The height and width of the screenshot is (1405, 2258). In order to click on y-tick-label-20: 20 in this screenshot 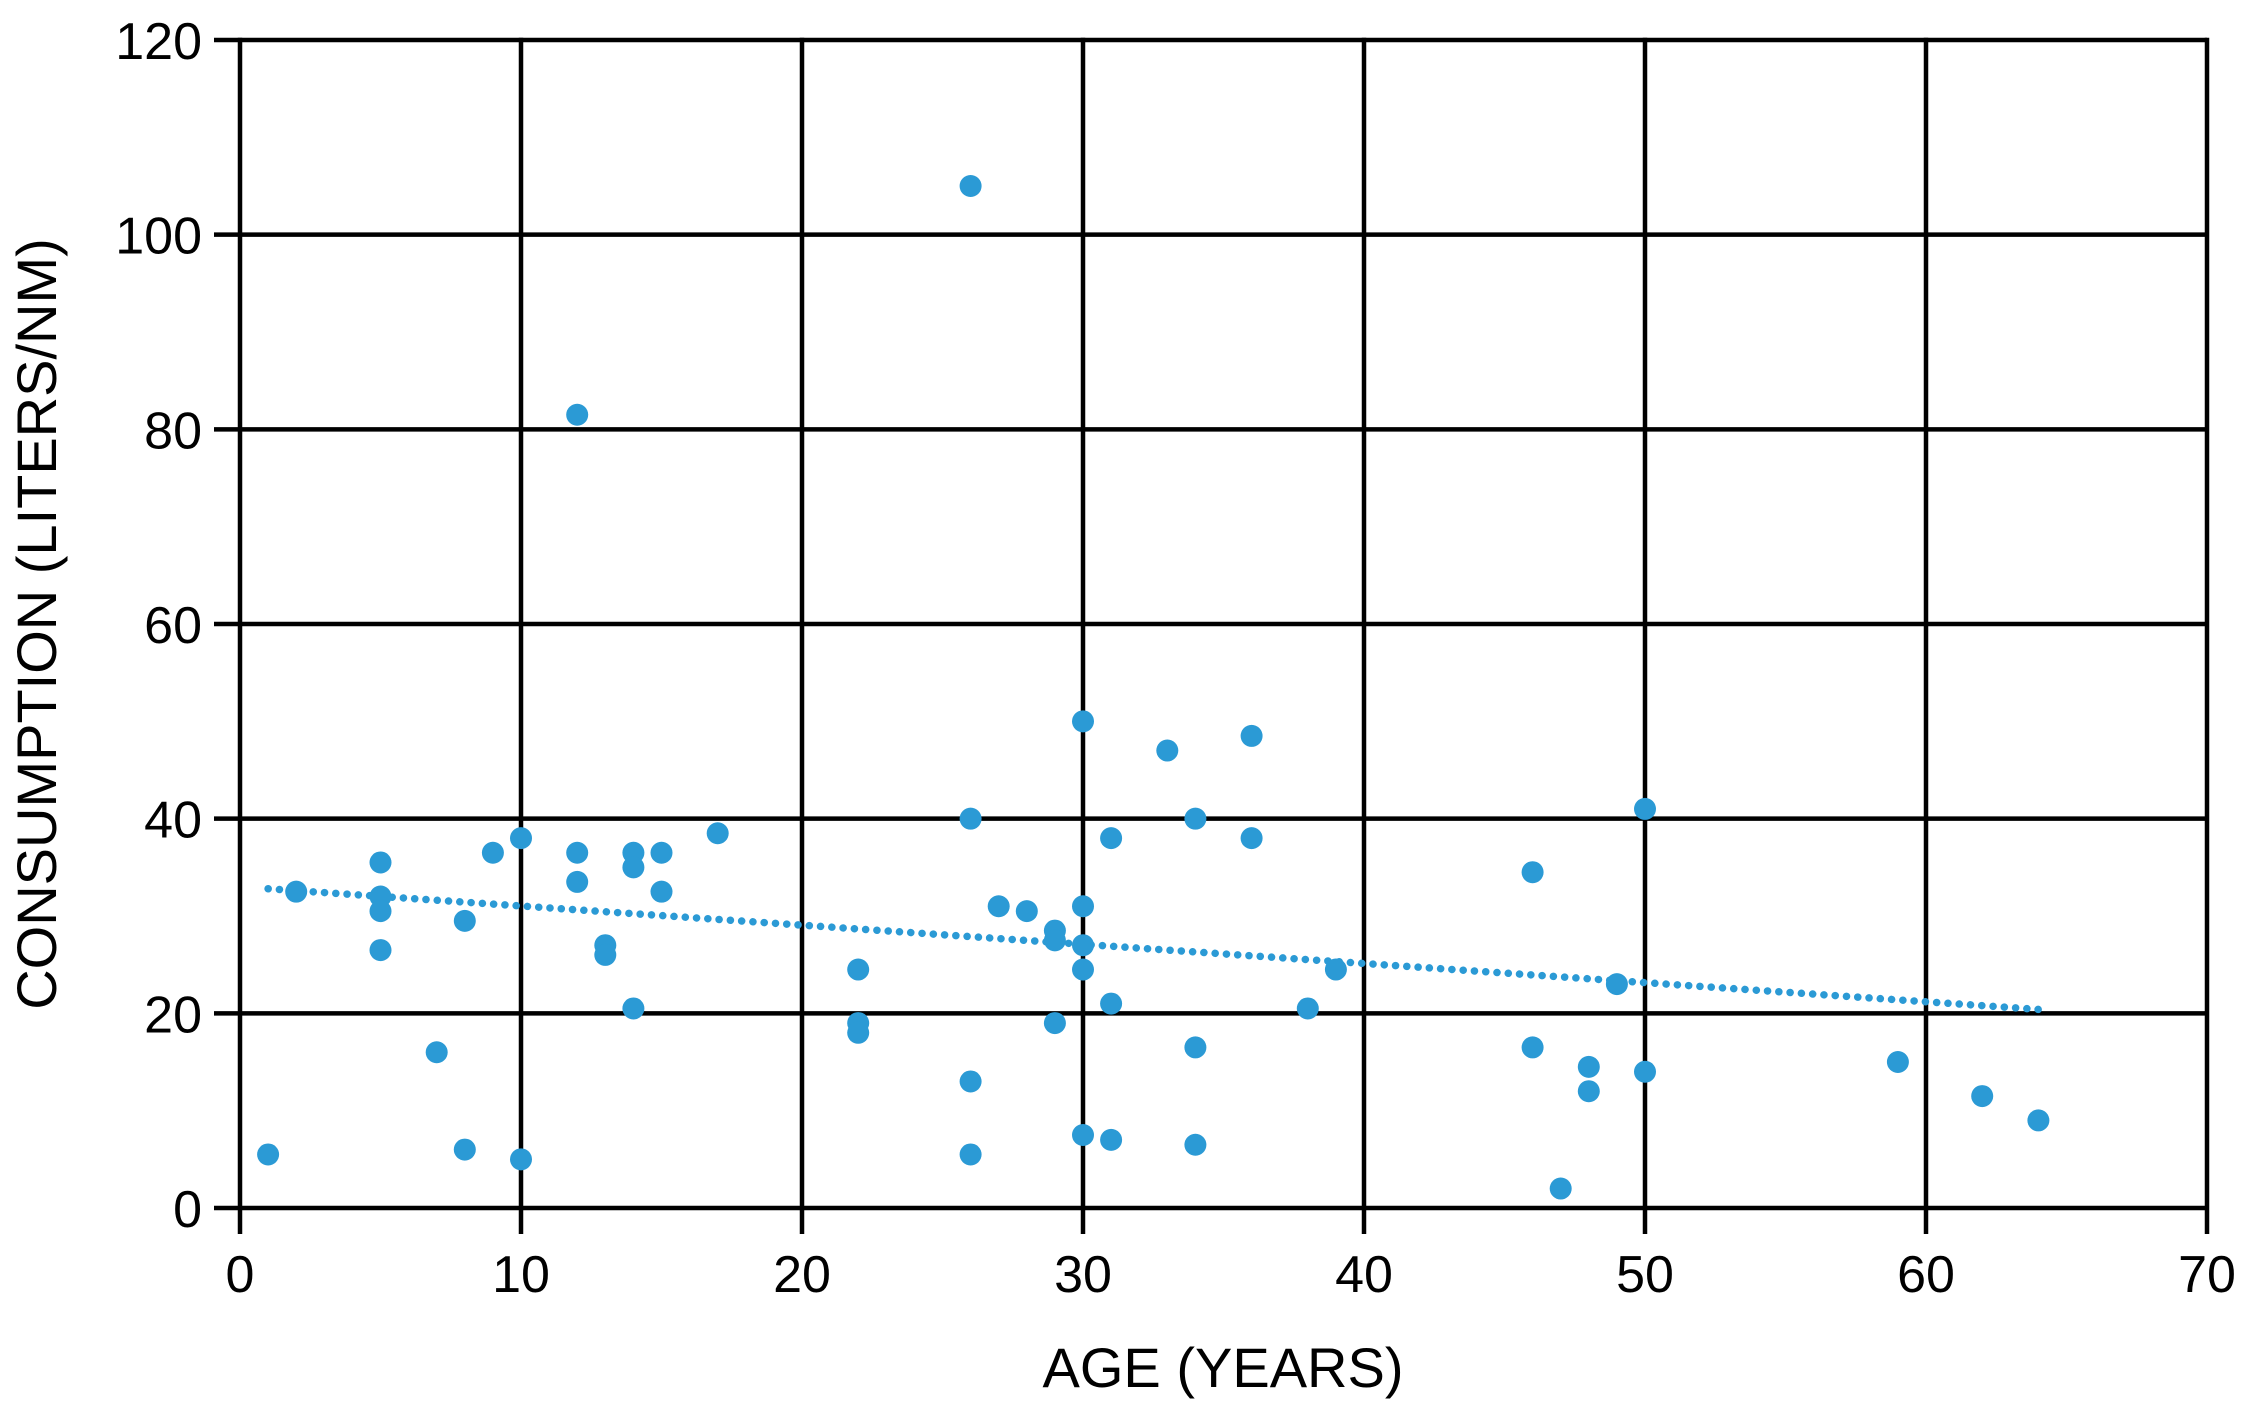, I will do `click(173, 1015)`.